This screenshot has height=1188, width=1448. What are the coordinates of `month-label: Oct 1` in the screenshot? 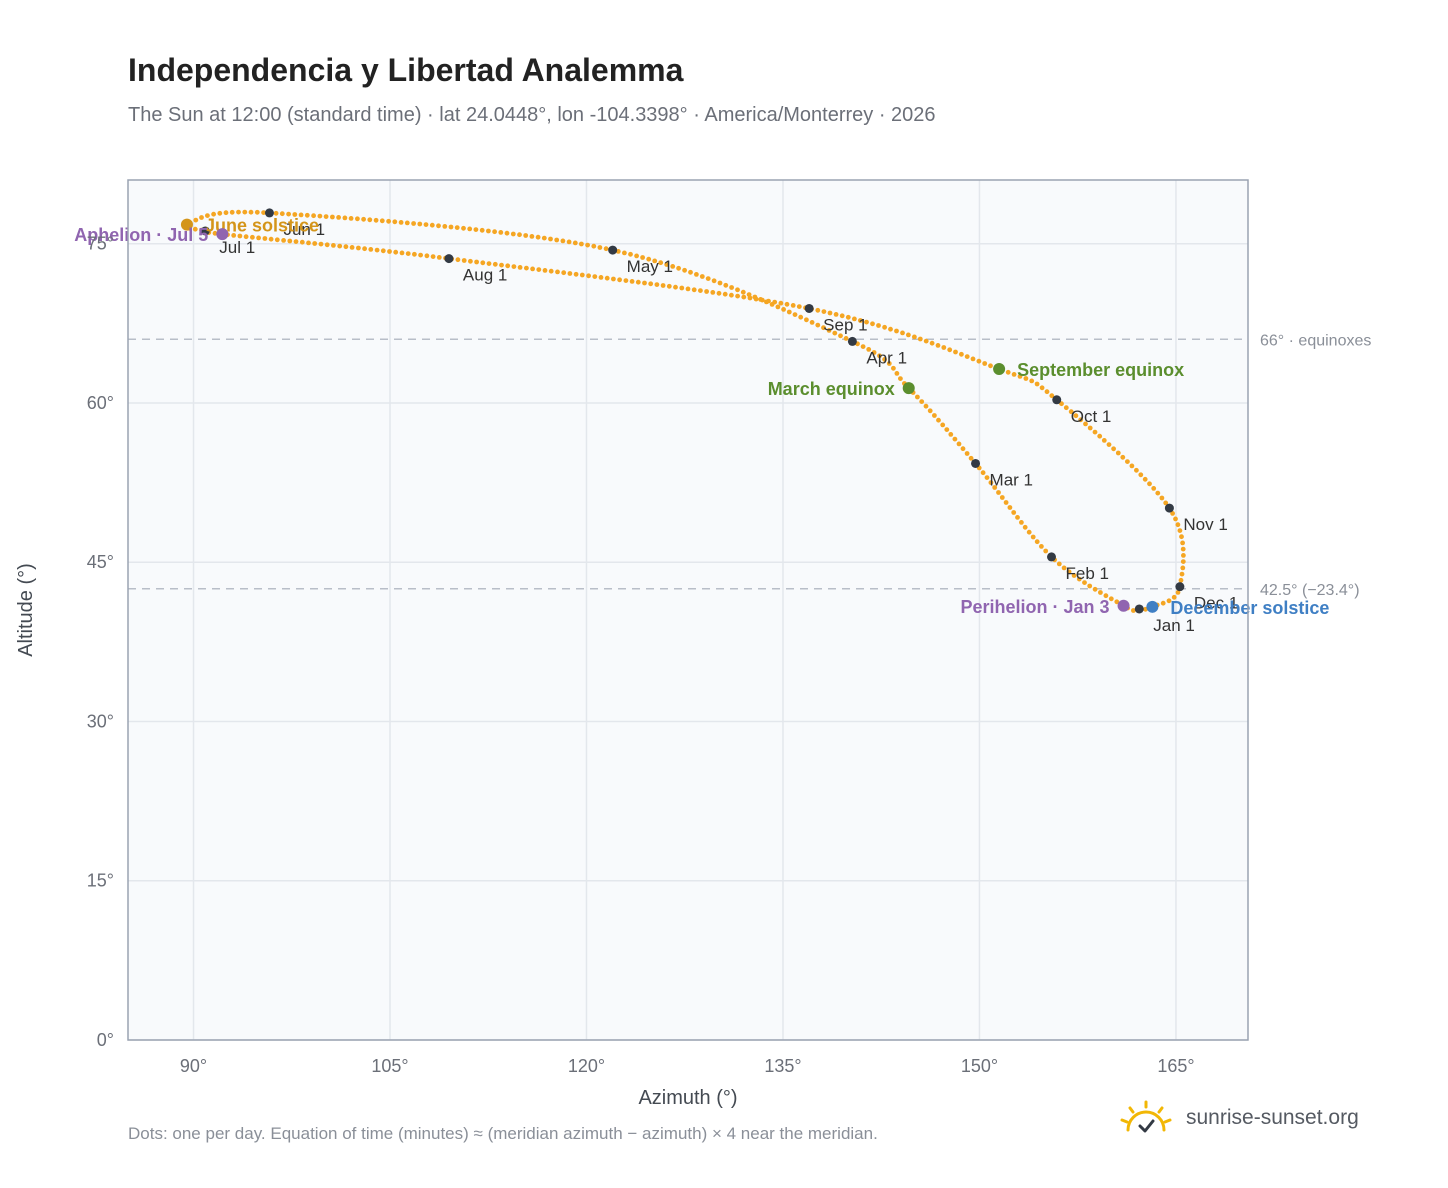 It's located at (1091, 416).